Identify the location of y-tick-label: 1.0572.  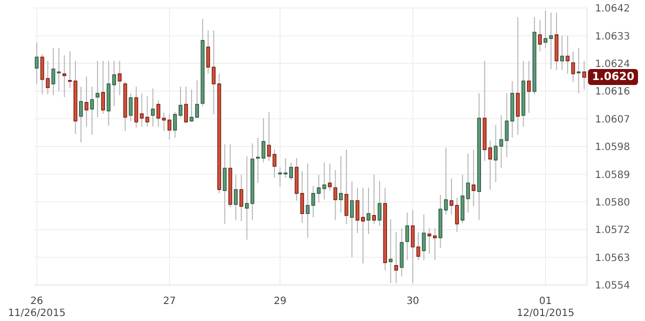
(612, 230).